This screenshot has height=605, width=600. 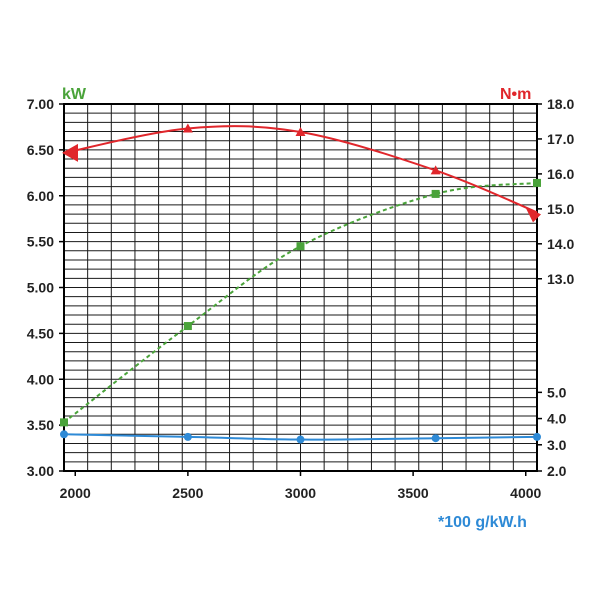 I want to click on right-torque-tick-label: 17.0, so click(x=560, y=139).